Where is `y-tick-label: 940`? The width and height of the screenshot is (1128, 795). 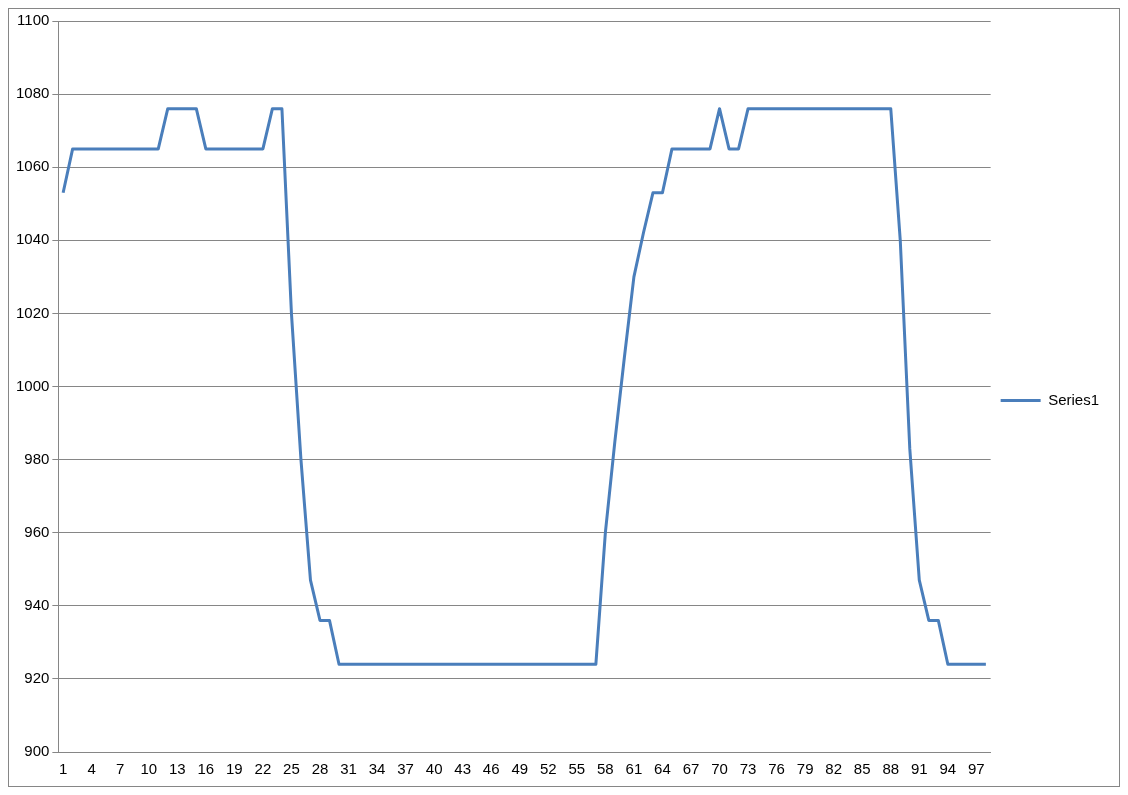 y-tick-label: 940 is located at coordinates (37, 604).